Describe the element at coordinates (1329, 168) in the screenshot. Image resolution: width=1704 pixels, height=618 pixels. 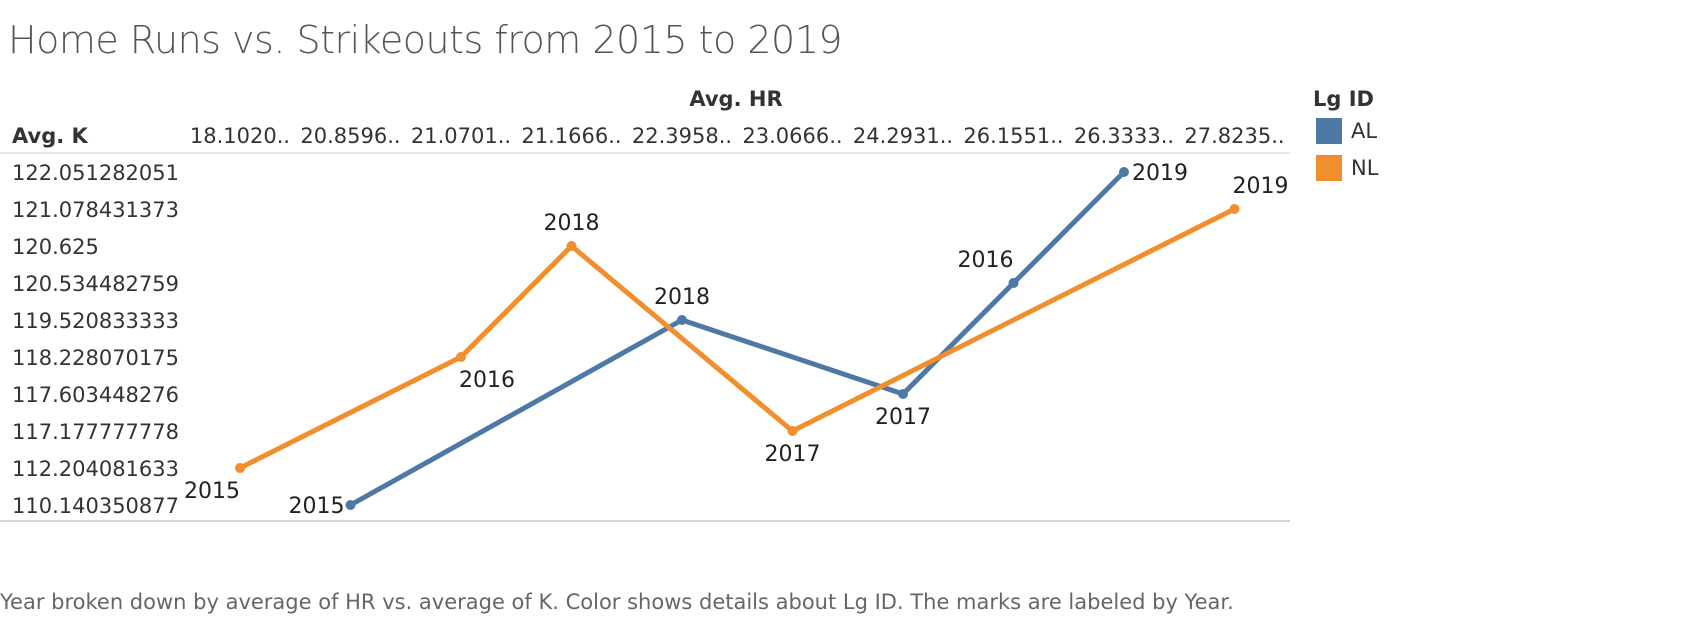
I see `legend-swatch-nl` at that location.